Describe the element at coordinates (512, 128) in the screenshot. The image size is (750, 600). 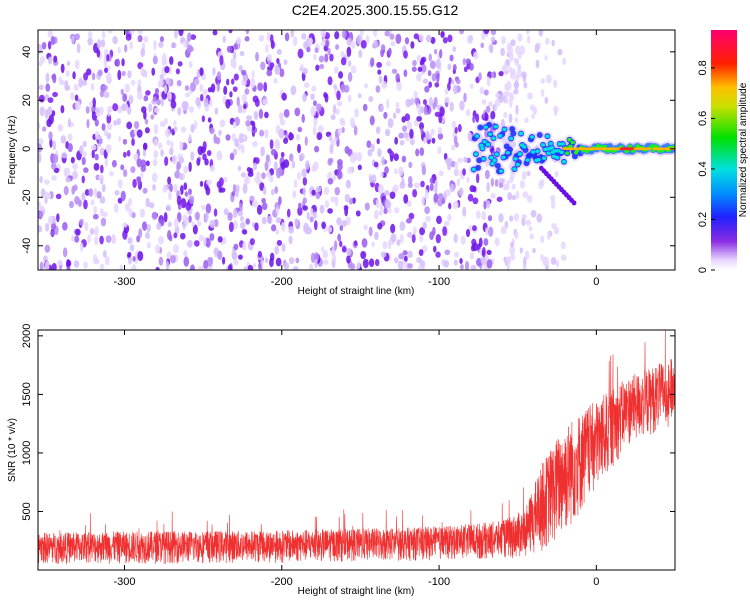
I see `signal-core-blue` at that location.